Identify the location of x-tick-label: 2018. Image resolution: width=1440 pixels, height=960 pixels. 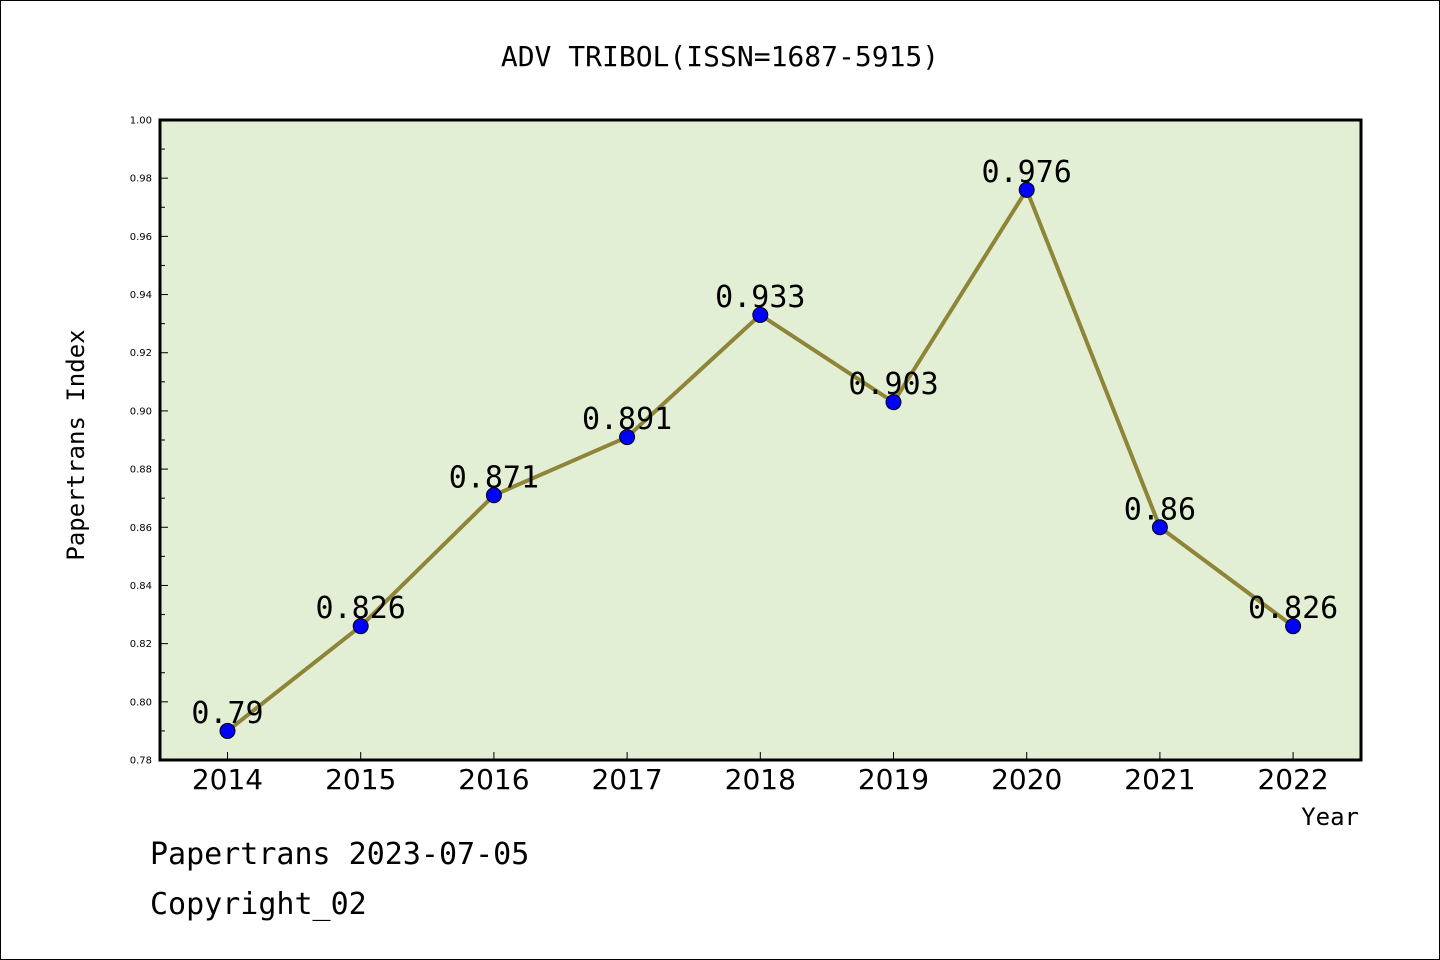
(760, 779).